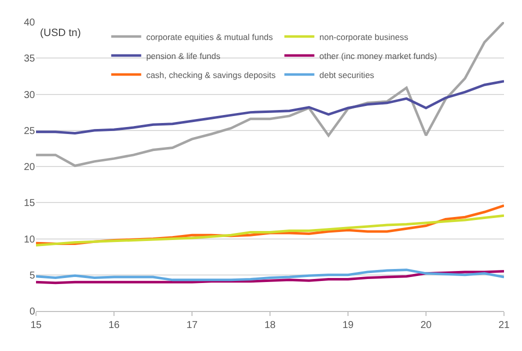  I want to click on legend-label: pension & life funds, so click(183, 55).